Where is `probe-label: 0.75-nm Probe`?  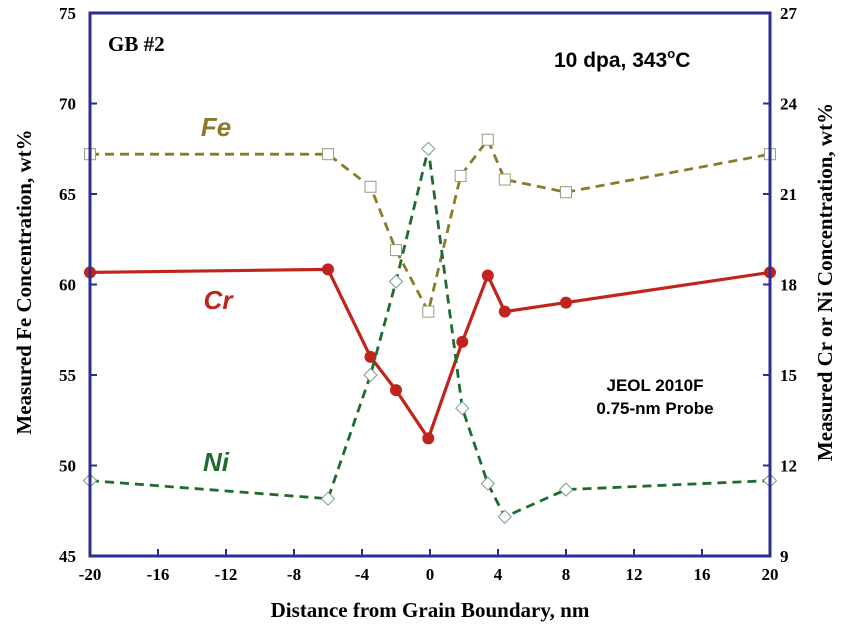 probe-label: 0.75-nm Probe is located at coordinates (654, 408).